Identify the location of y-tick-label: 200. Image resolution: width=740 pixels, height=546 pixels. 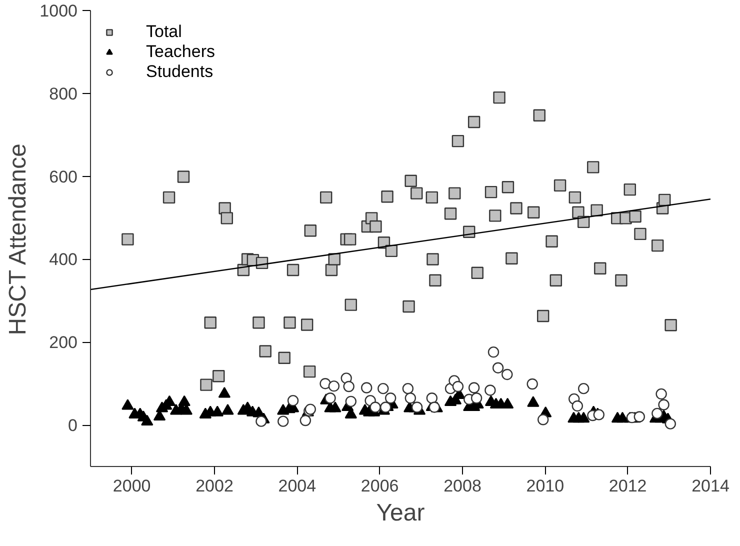
(63, 342).